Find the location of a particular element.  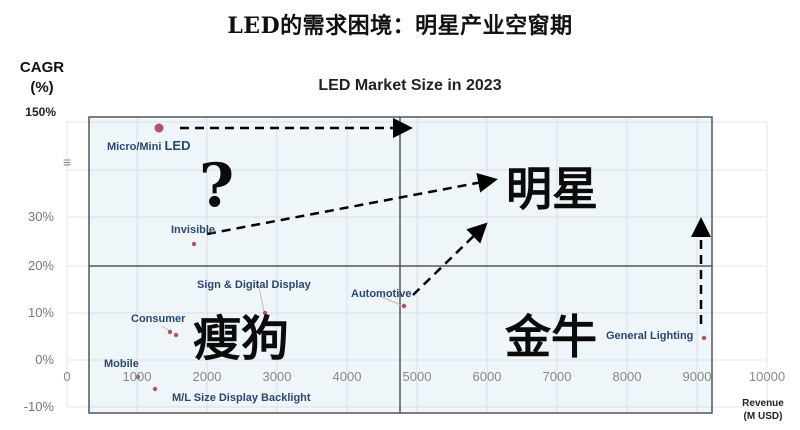

point-ml-backlight is located at coordinates (155, 389).